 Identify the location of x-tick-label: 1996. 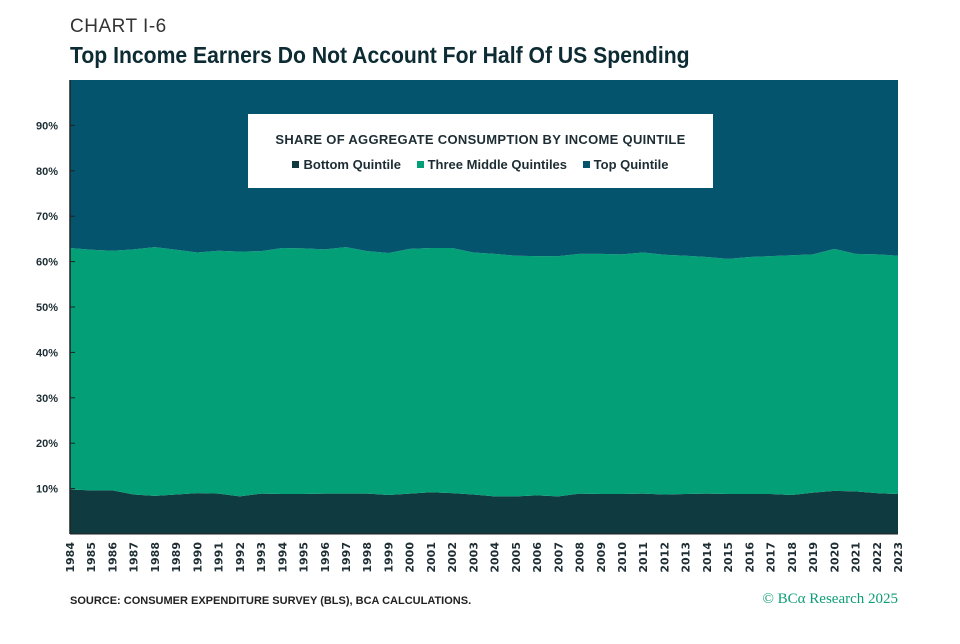
(325, 557).